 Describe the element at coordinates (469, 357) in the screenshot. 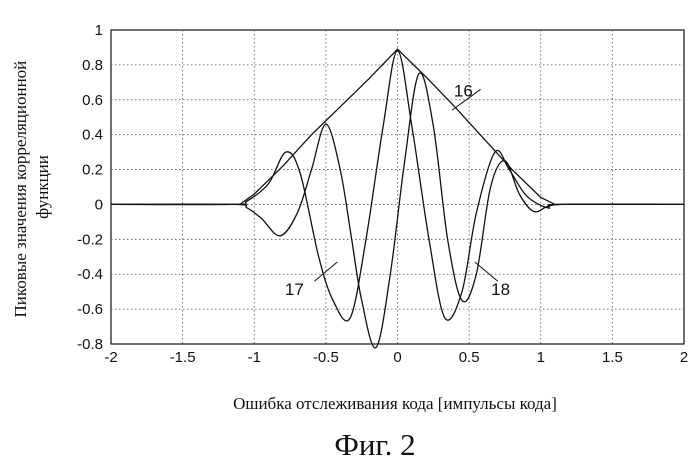

I see `x-tick-label: 0.5` at that location.